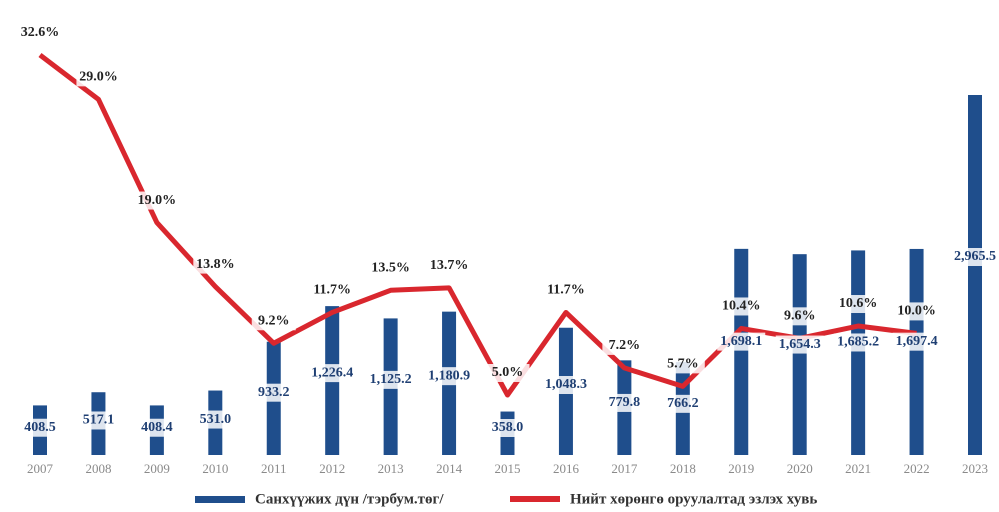 Image resolution: width=999 pixels, height=512 pixels. I want to click on bar-label: 408.5, so click(40, 427).